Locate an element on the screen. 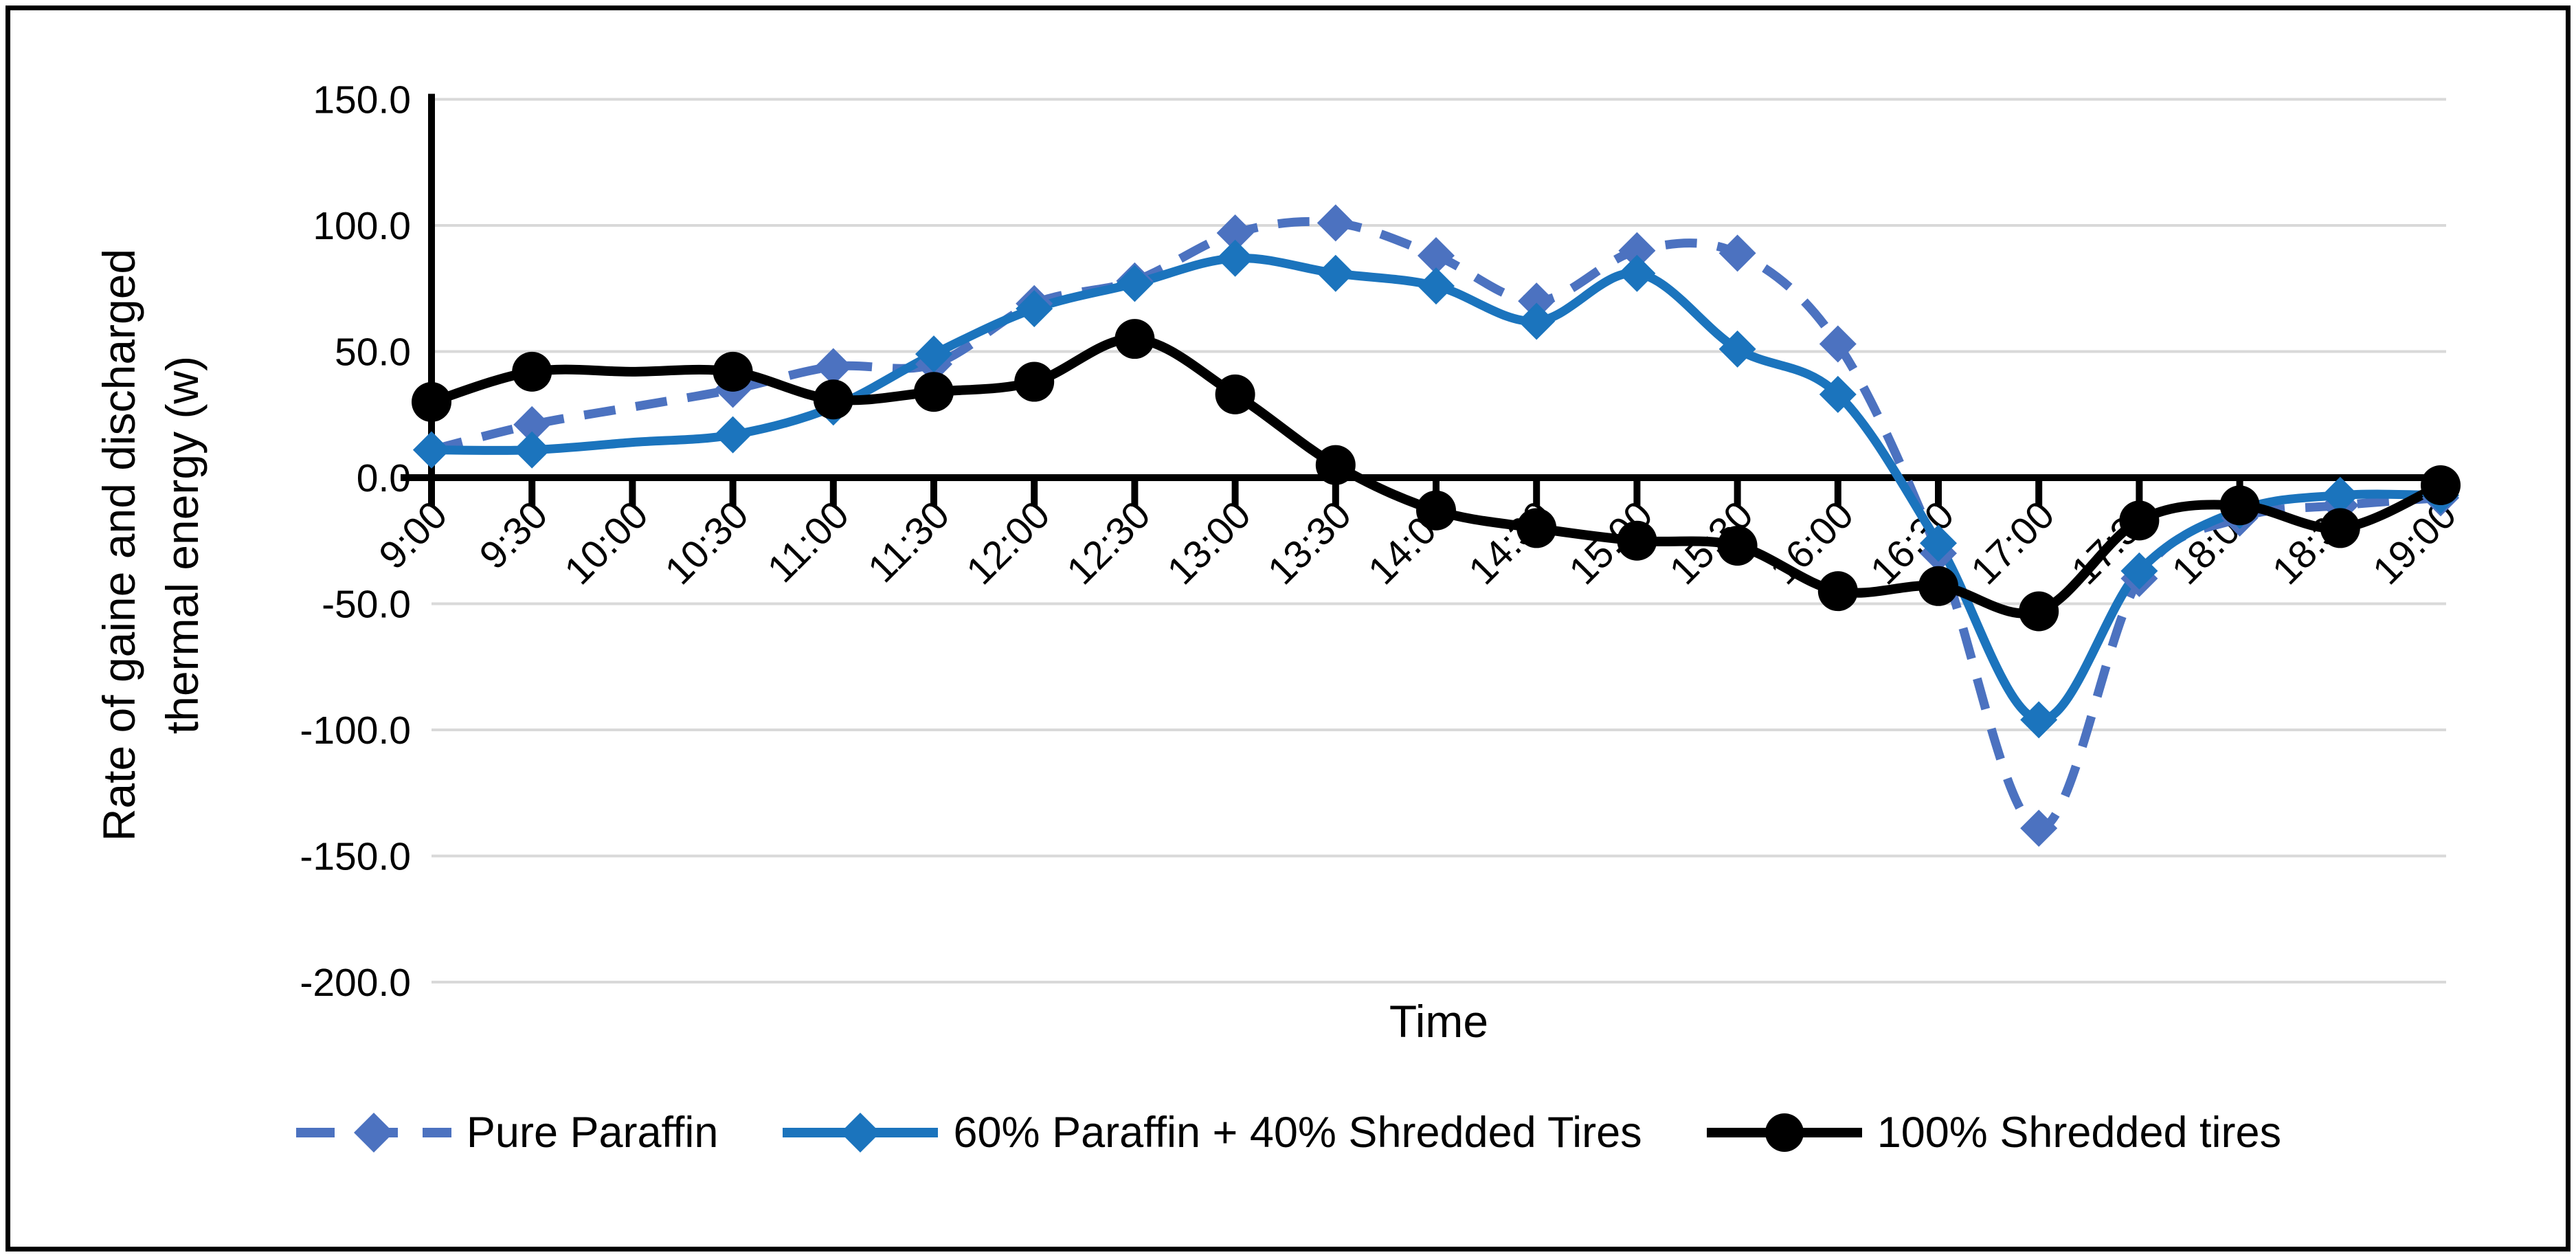 Image resolution: width=2576 pixels, height=1257 pixels. y-tick-label--100.0: -100.0 is located at coordinates (355, 731).